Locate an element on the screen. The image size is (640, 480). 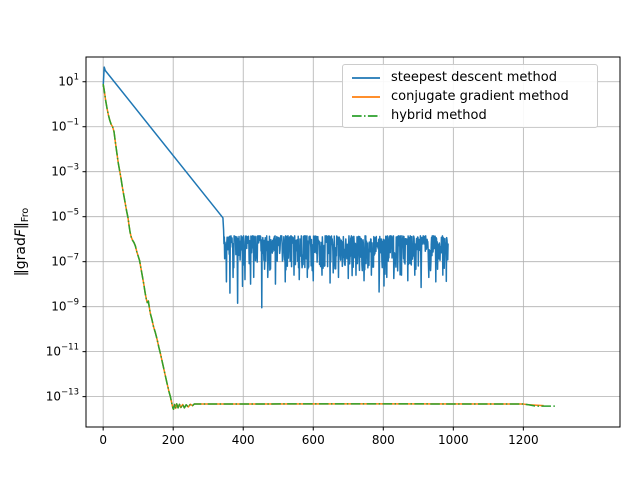
legend-row-conjugate-gradient: conjugate gradient method is located at coordinates (470, 96).